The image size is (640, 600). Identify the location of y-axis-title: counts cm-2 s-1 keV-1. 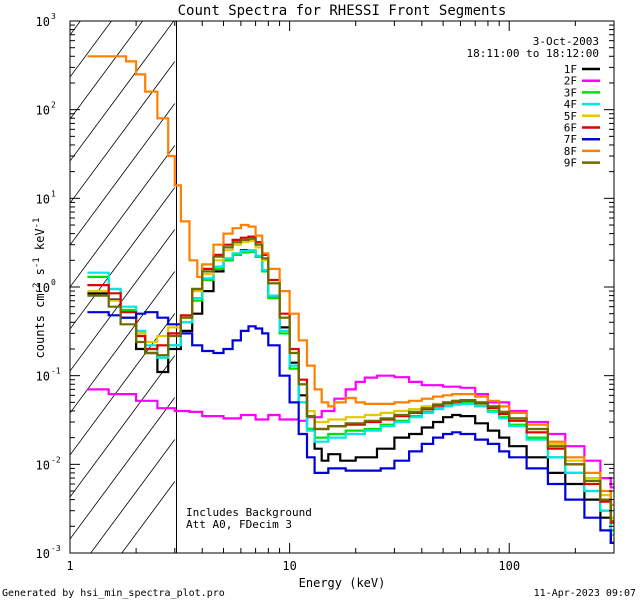
(39, 288).